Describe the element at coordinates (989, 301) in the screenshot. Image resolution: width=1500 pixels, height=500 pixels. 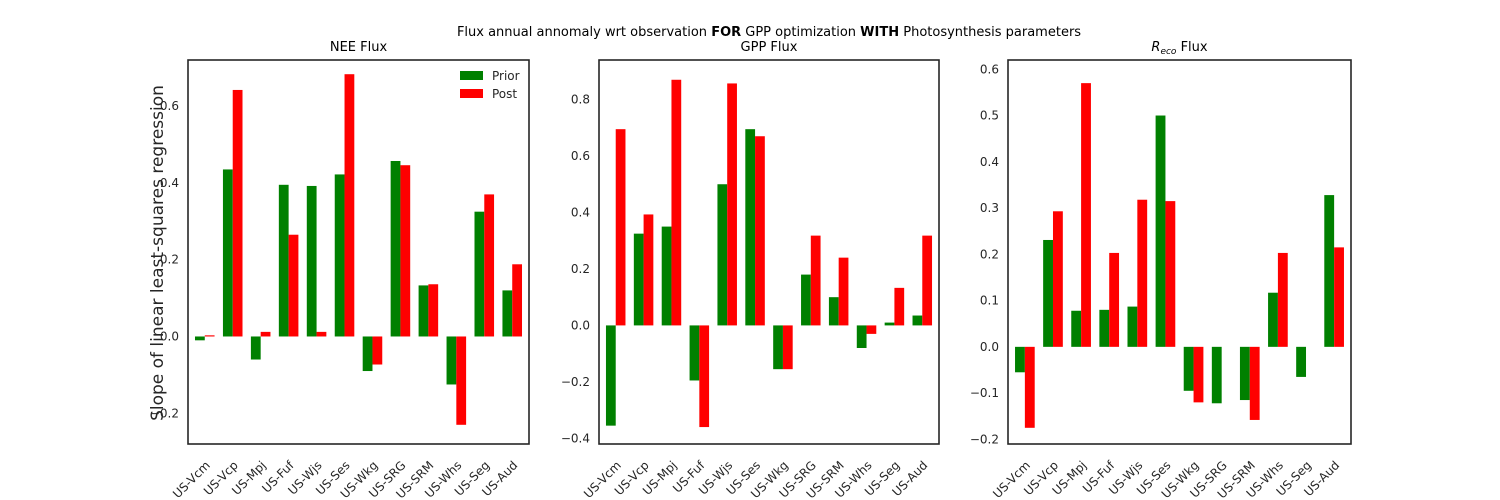
I see `y-tick-label: 0.1` at that location.